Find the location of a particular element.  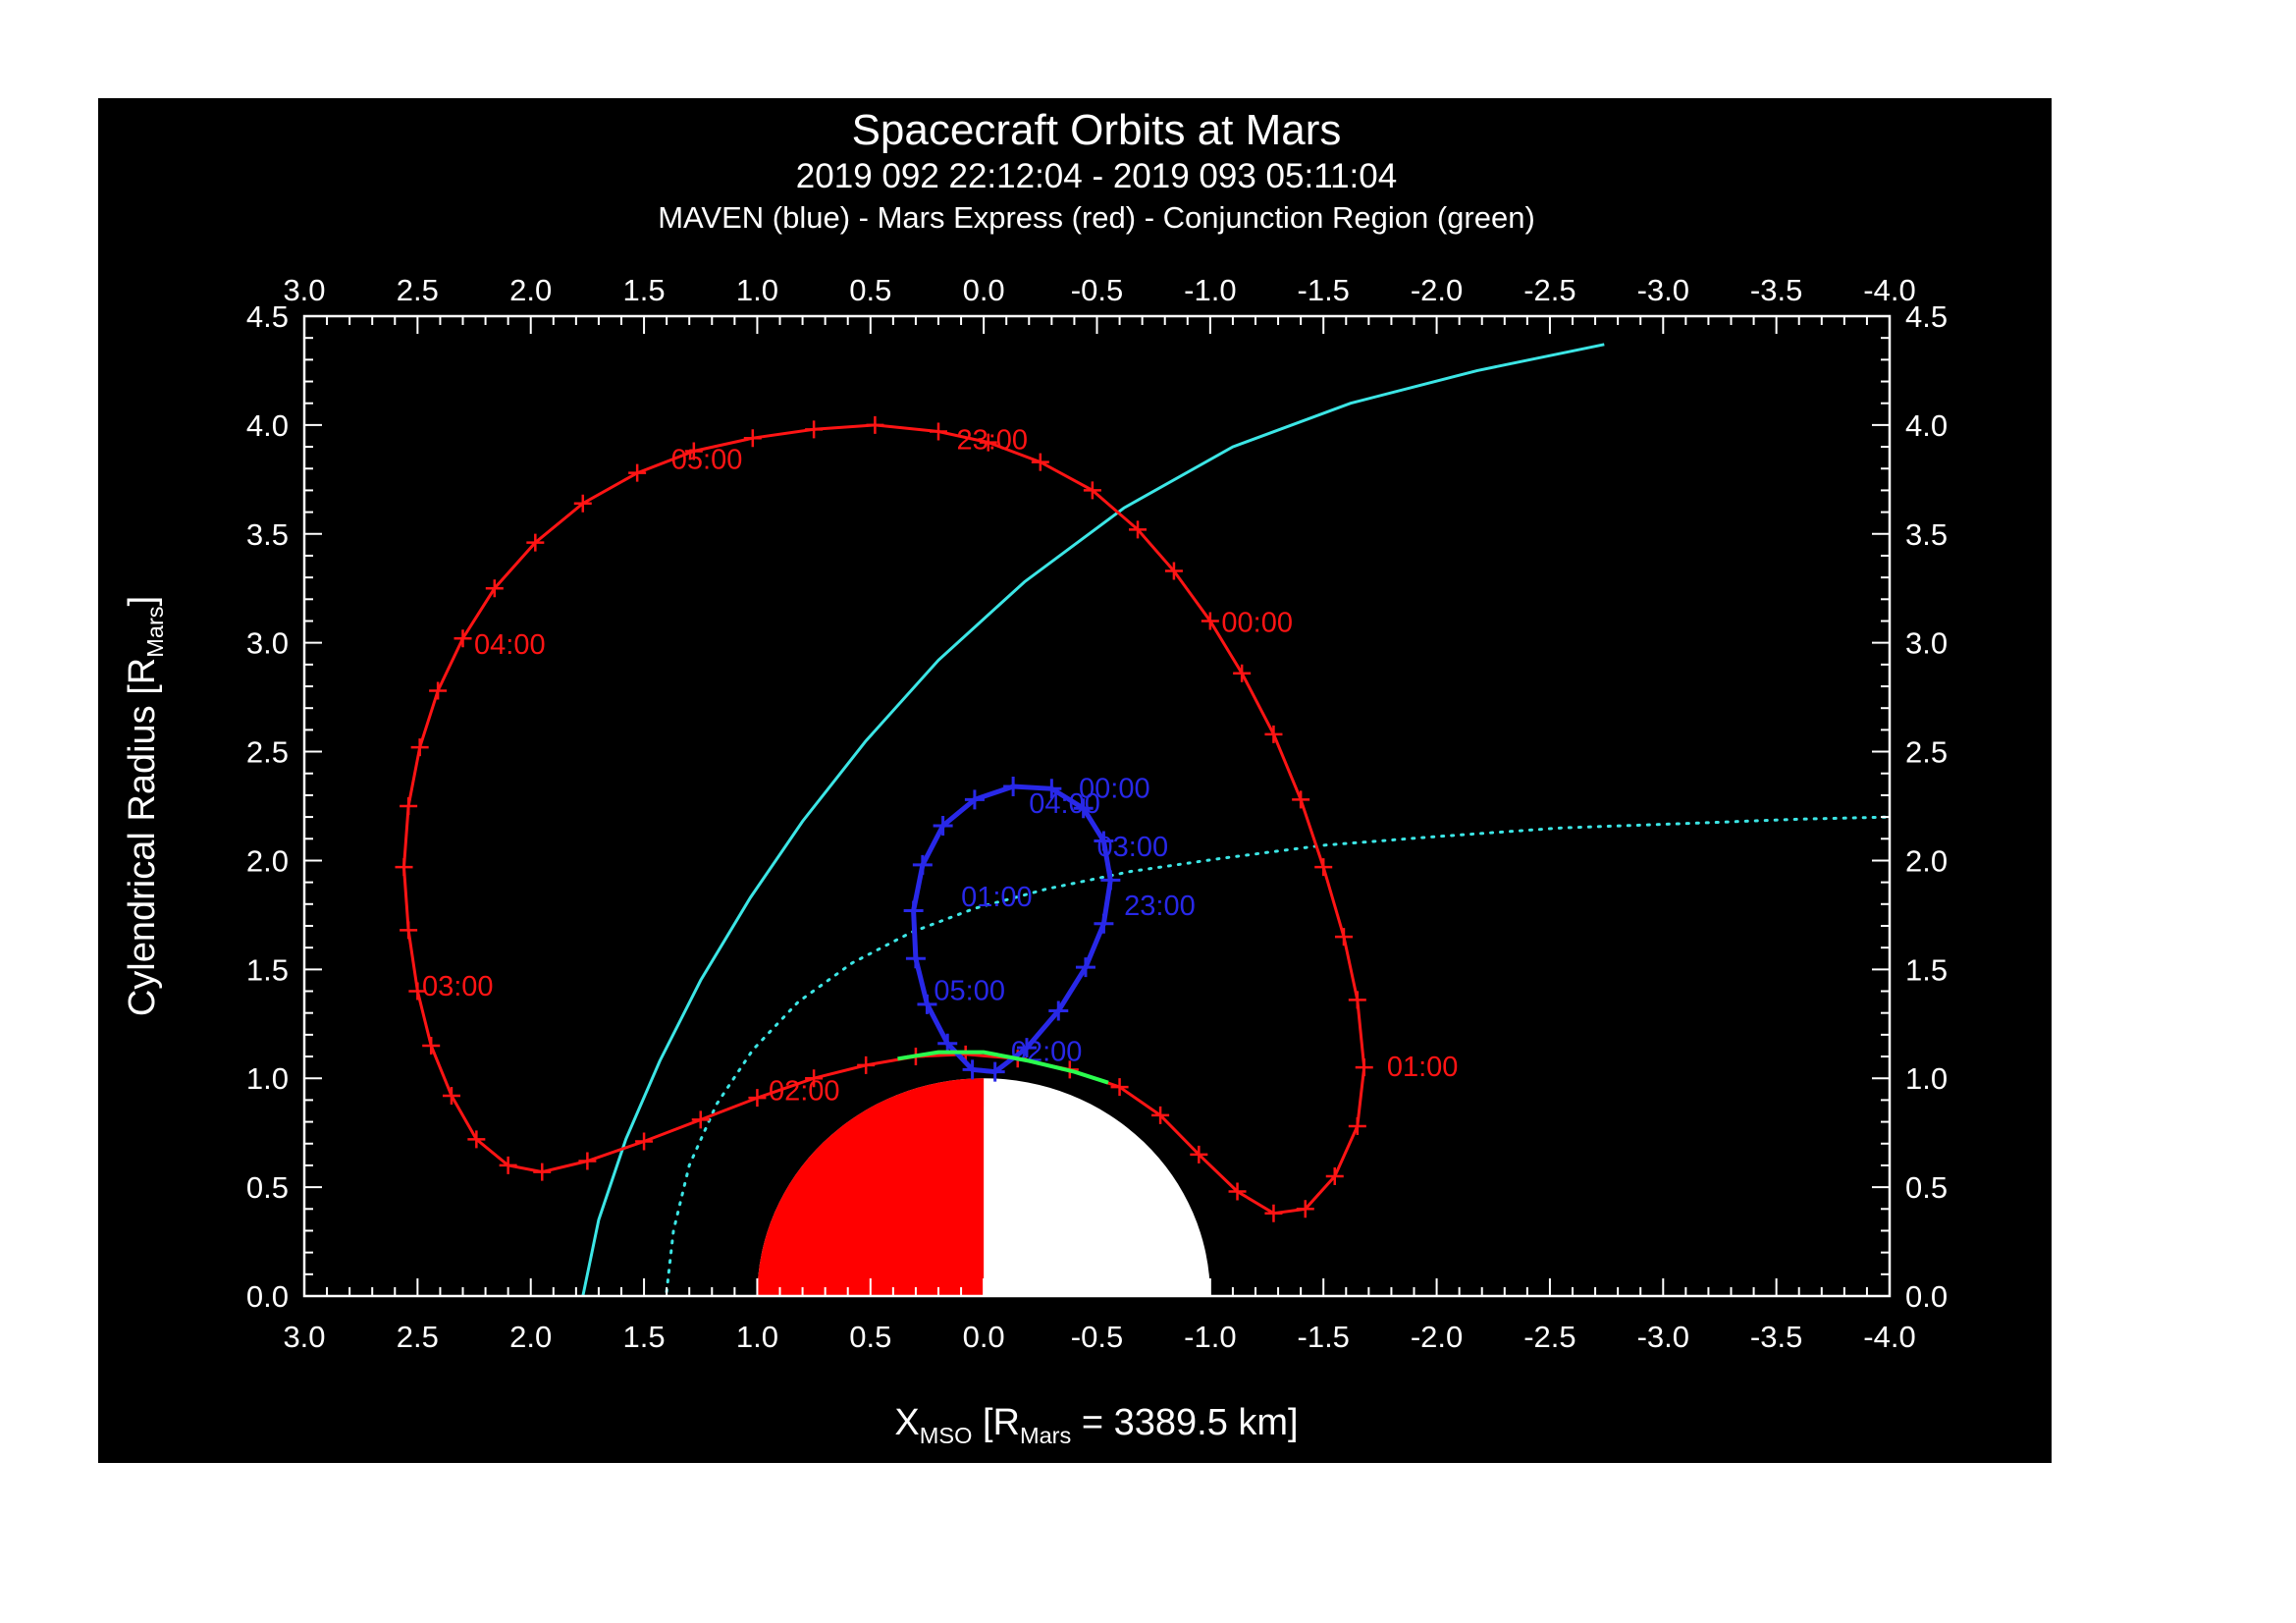

x-tick-label-top: -4.0 is located at coordinates (1889, 290).